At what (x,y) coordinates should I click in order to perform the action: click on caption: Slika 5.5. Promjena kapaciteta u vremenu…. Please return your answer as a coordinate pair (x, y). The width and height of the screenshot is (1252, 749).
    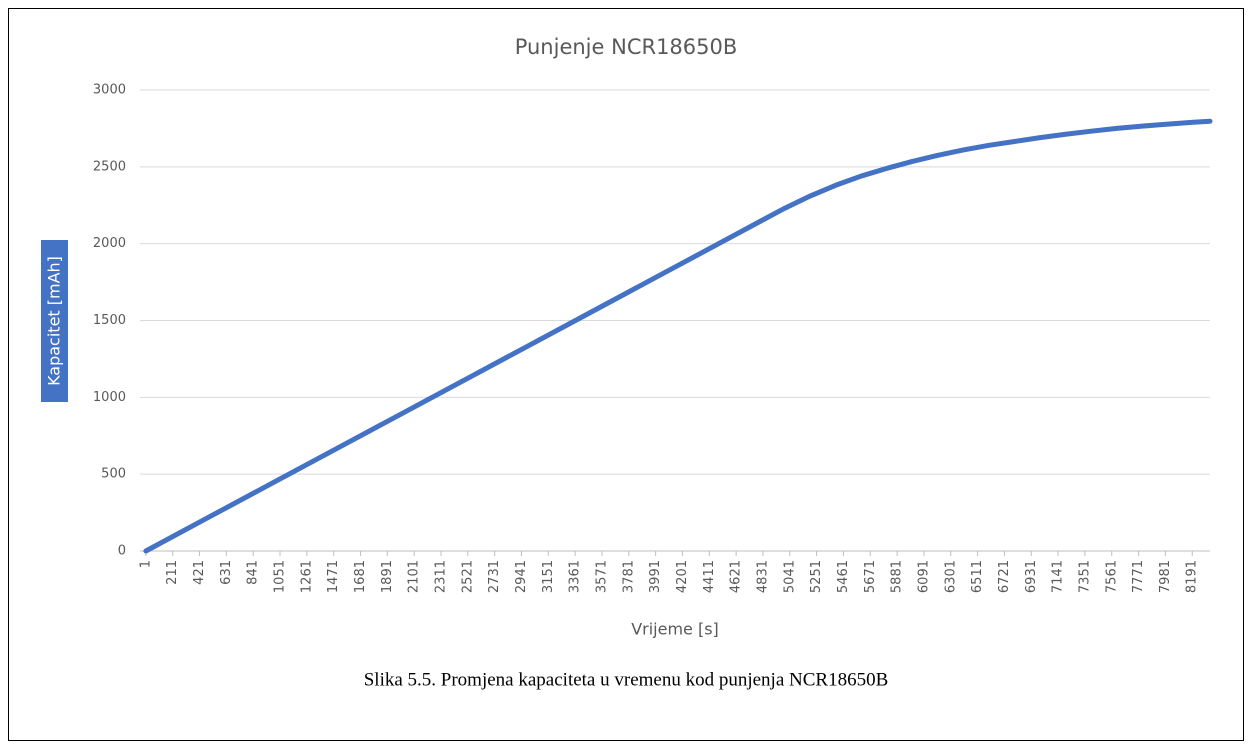
    Looking at the image, I should click on (626, 679).